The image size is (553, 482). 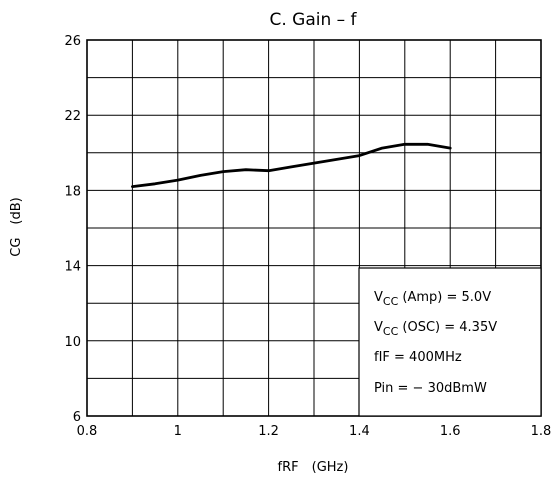 What do you see at coordinates (87, 431) in the screenshot?
I see `x-tick-label: 0.8` at bounding box center [87, 431].